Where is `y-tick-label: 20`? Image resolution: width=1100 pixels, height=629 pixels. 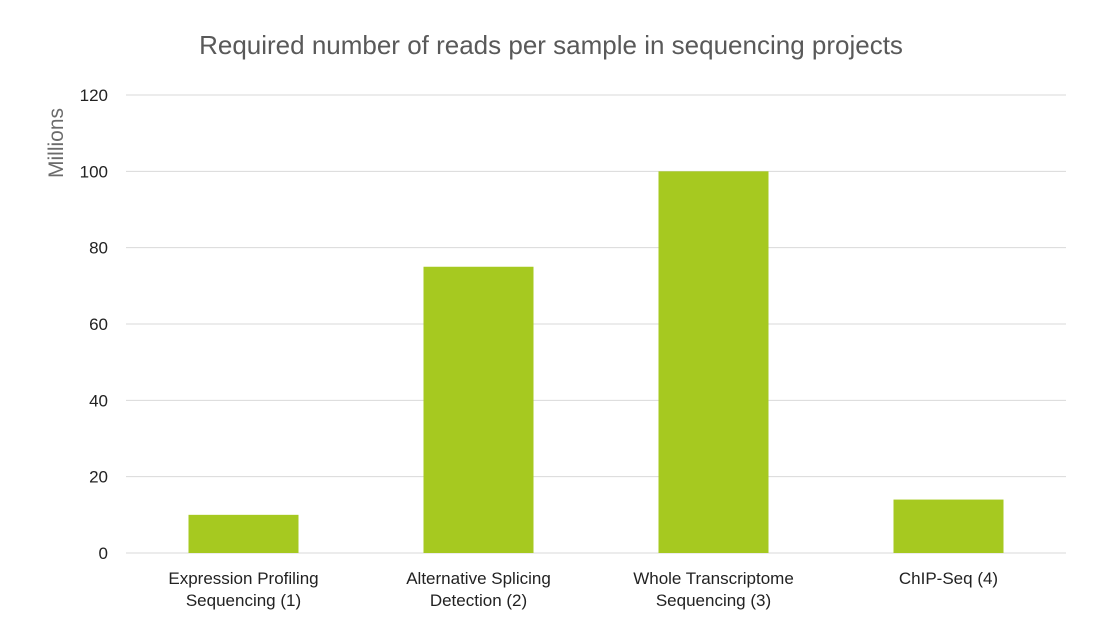 y-tick-label: 20 is located at coordinates (98, 477).